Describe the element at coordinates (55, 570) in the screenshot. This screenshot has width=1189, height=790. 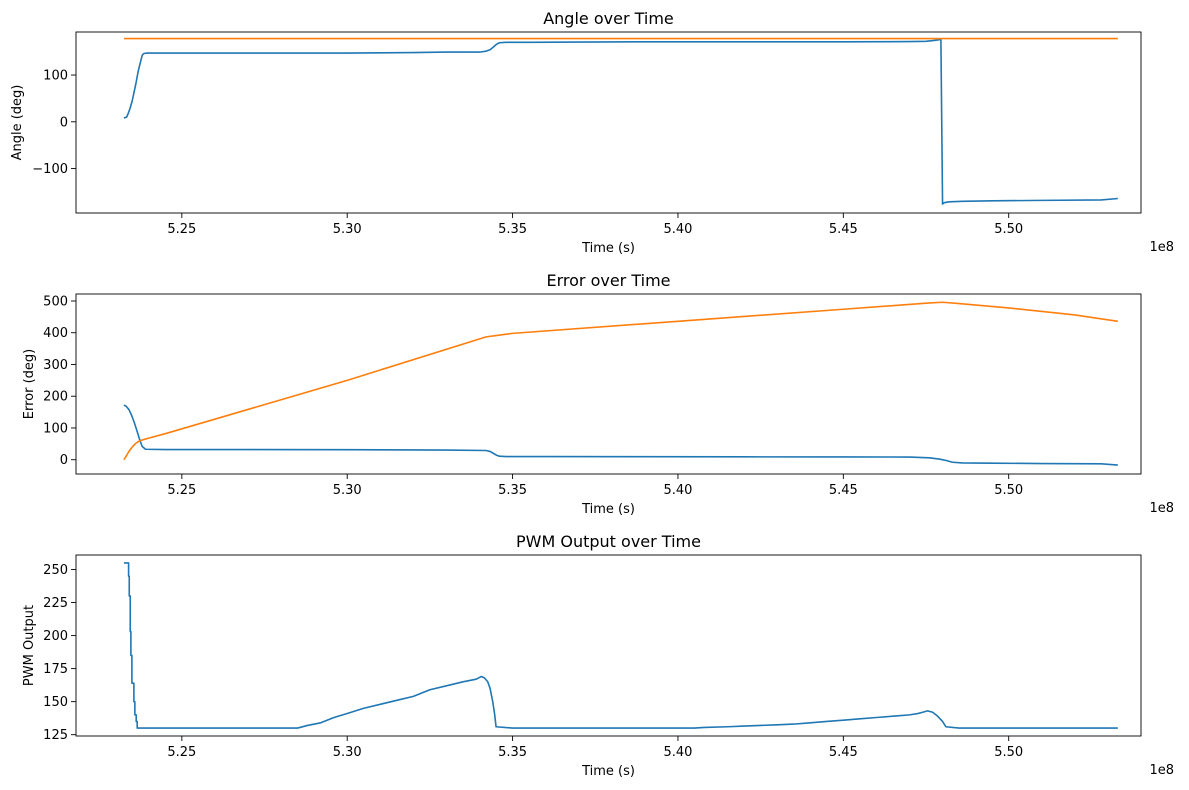
I see `y-tick-label: 250` at that location.